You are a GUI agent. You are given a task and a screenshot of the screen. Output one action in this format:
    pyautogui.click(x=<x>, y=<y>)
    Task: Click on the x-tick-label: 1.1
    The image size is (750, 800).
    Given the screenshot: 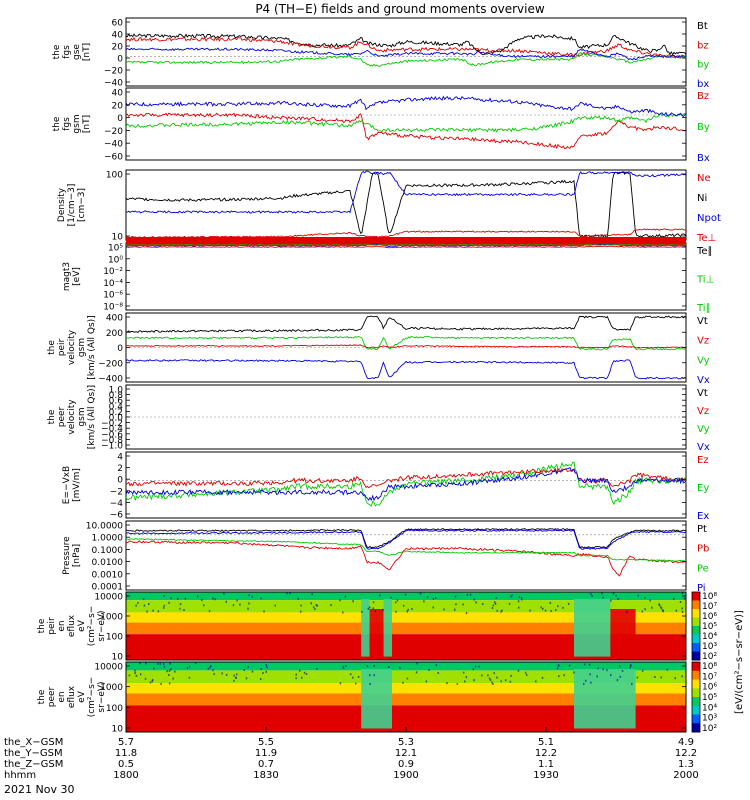 What is the action you would take?
    pyautogui.click(x=546, y=764)
    